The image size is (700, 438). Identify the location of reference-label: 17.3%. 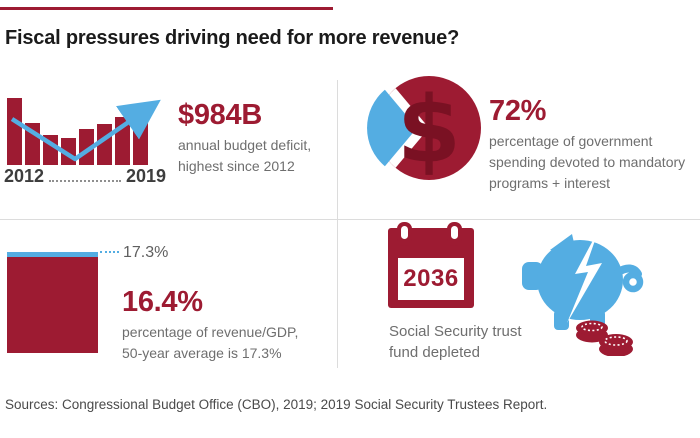
(146, 252).